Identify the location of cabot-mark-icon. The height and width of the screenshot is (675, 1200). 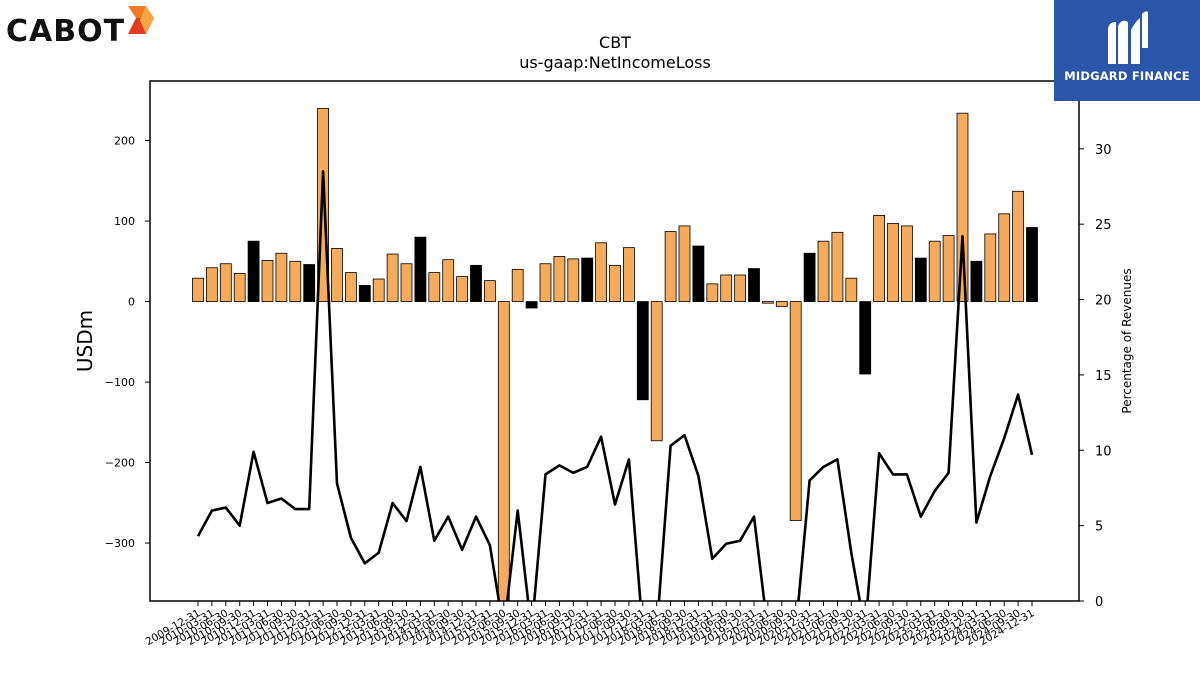
(141, 20).